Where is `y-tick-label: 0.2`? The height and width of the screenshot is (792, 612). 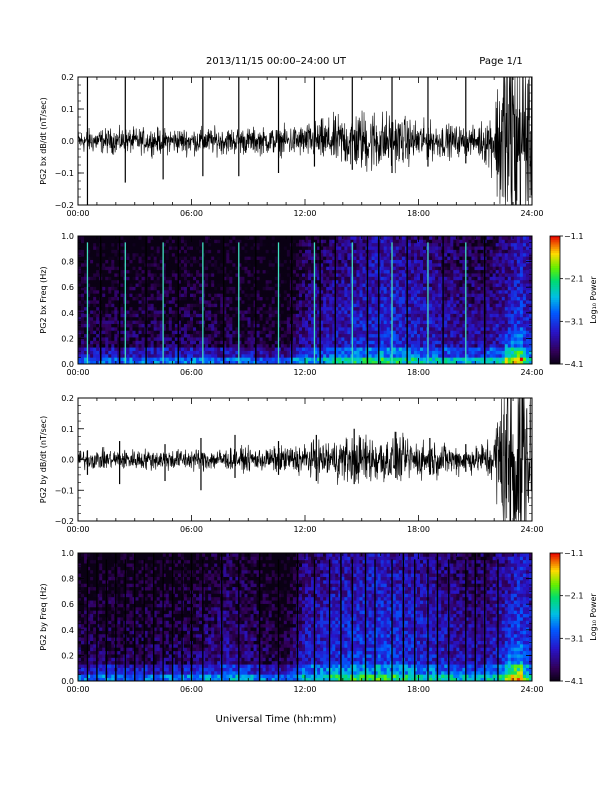 y-tick-label: 0.2 is located at coordinates (67, 77).